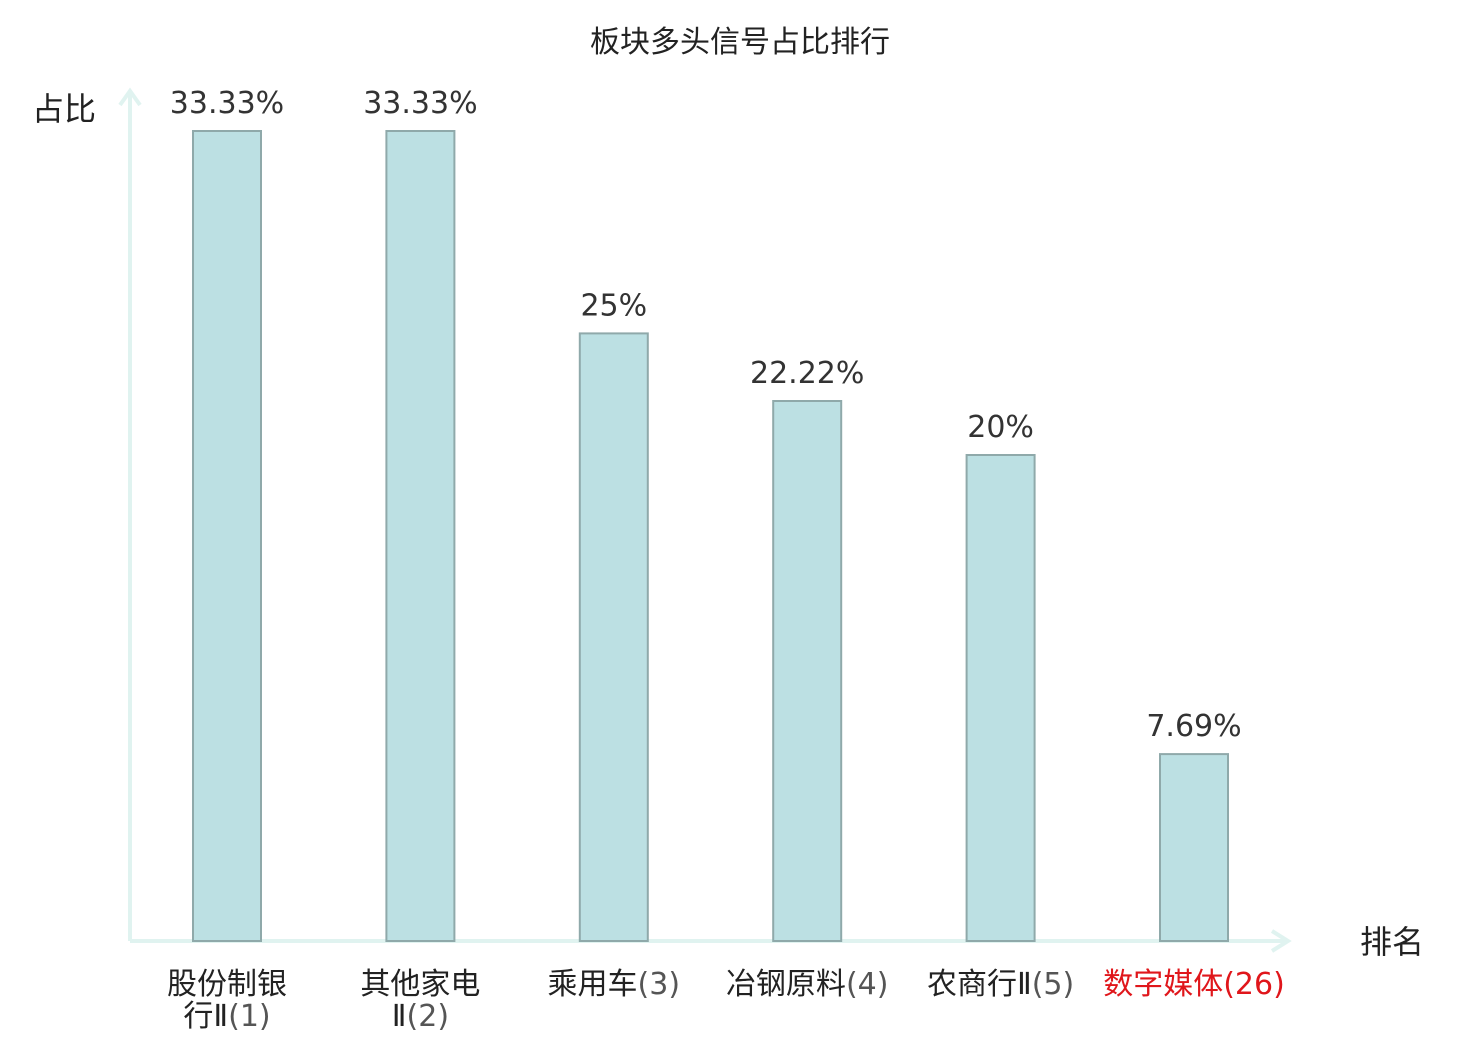  I want to click on category-label-4: 冶钢原料(4), so click(807, 984).